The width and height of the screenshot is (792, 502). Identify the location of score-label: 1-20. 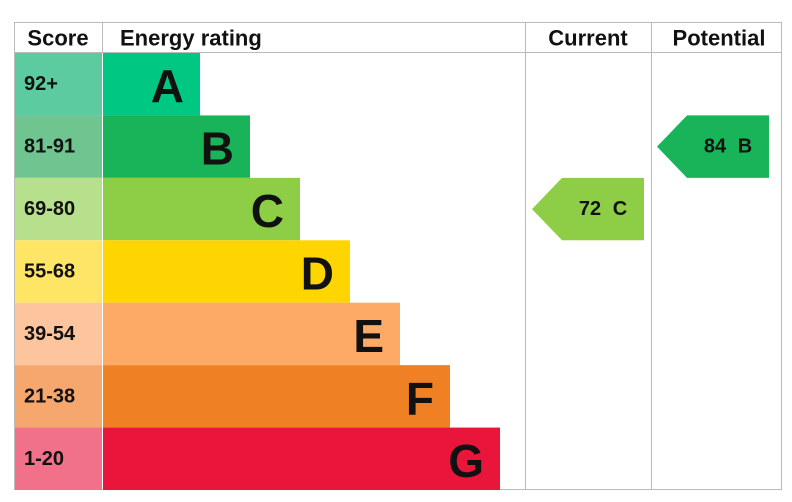
(44, 459).